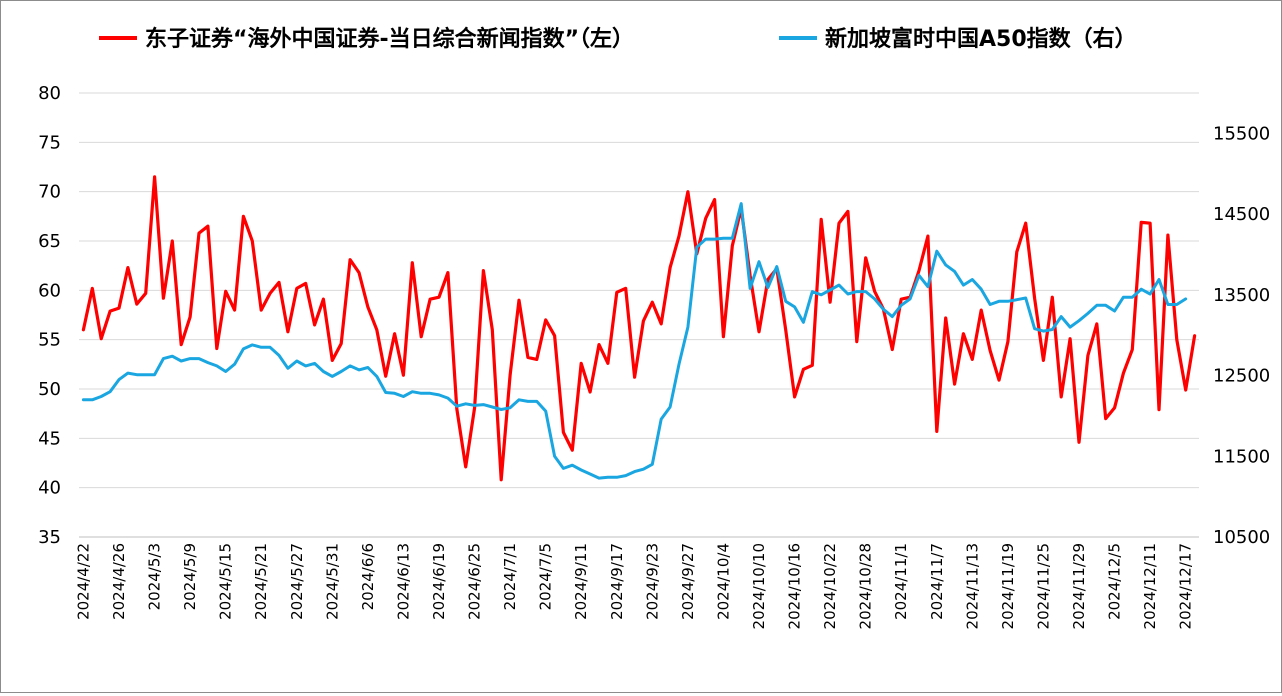  Describe the element at coordinates (1241, 456) in the screenshot. I see `right-y-tick-label: 11500` at that location.